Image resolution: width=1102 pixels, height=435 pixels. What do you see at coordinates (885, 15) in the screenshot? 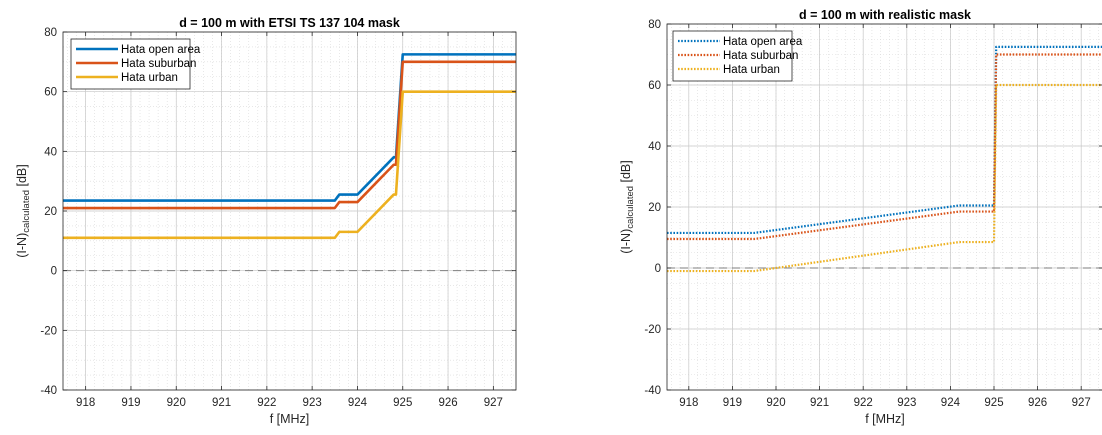
I see `chart-title: d = 100 m with realistic mask` at bounding box center [885, 15].